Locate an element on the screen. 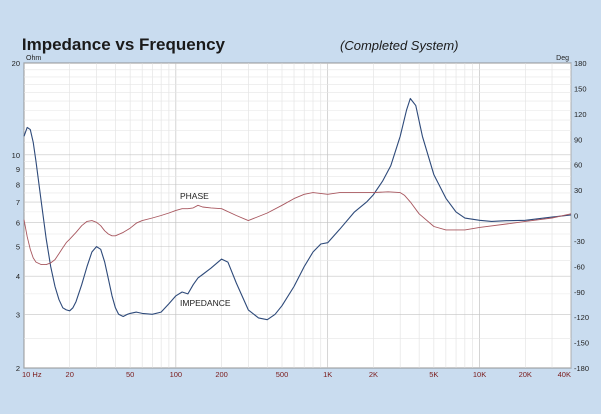 The height and width of the screenshot is (414, 601). y-right-tick-label: -180 is located at coordinates (581, 368).